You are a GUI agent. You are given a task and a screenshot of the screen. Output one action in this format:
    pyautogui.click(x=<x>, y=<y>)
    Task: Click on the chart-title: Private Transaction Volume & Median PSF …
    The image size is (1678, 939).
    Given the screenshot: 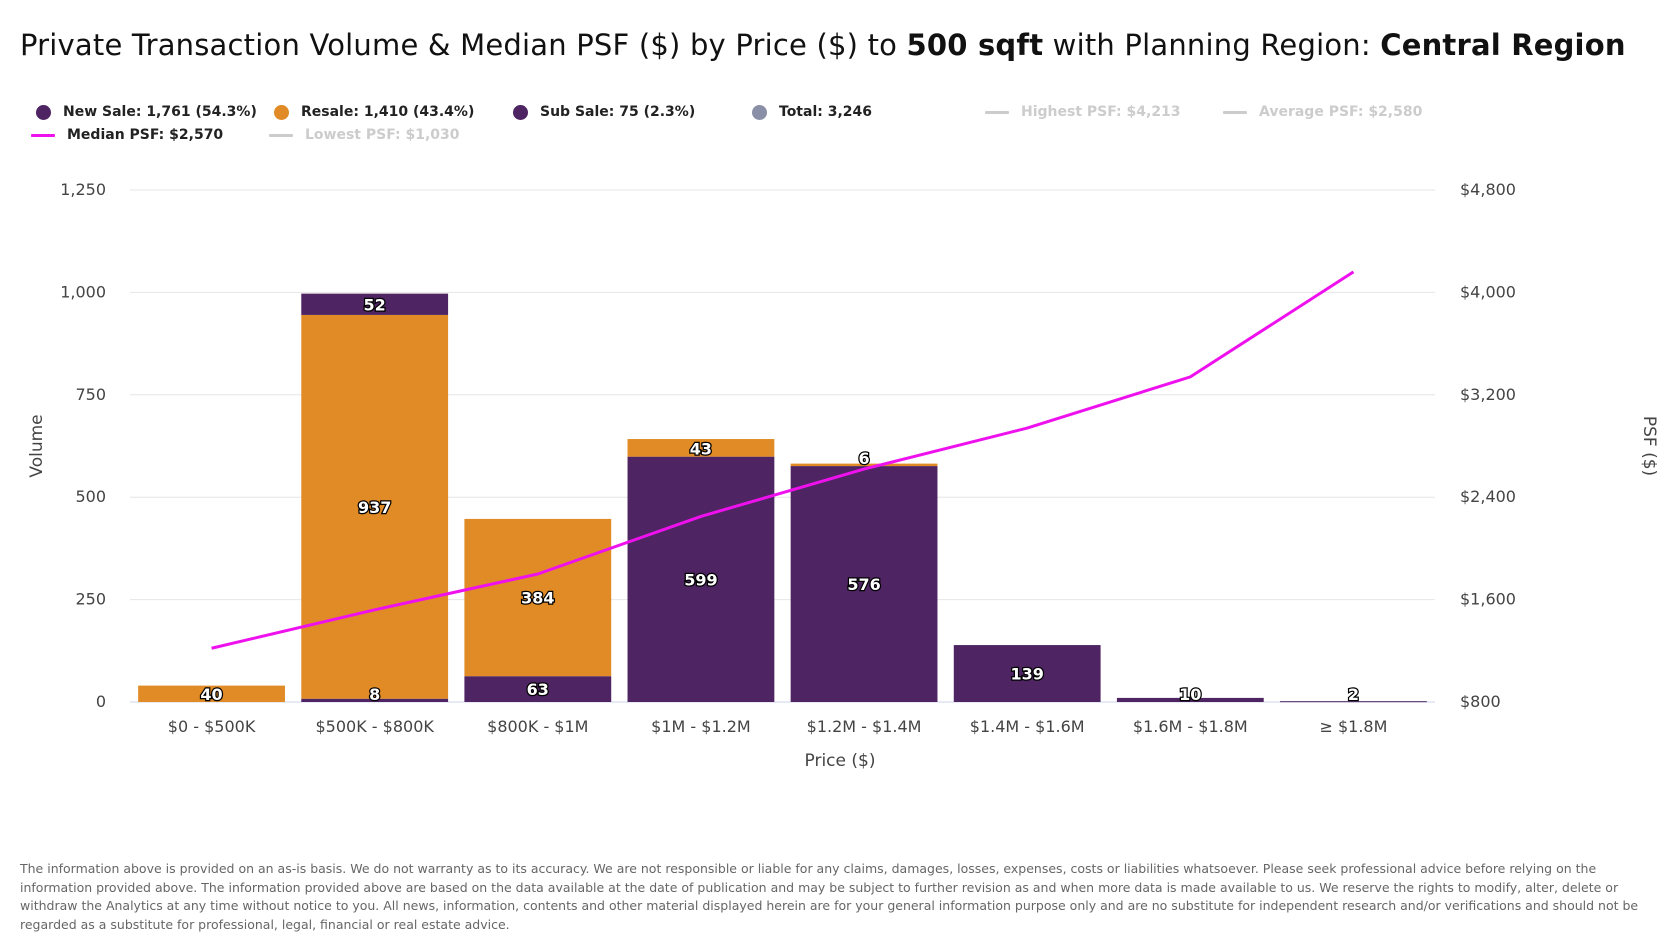 What is the action you would take?
    pyautogui.click(x=823, y=45)
    